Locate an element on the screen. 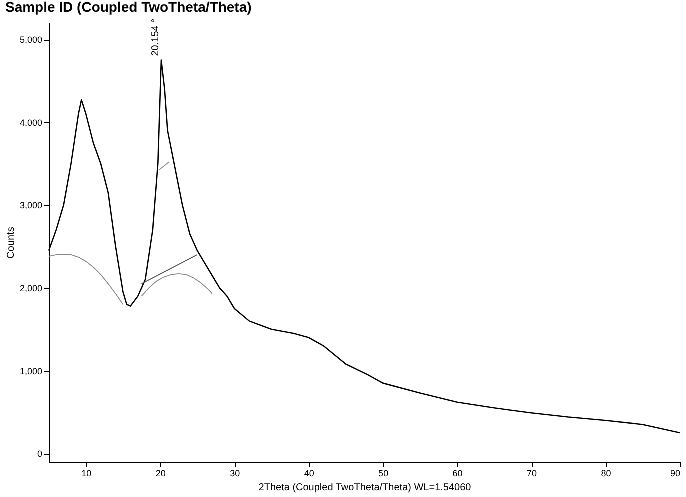 Image resolution: width=686 pixels, height=497 pixels. y-tick-label: 4,000 is located at coordinates (31, 123).